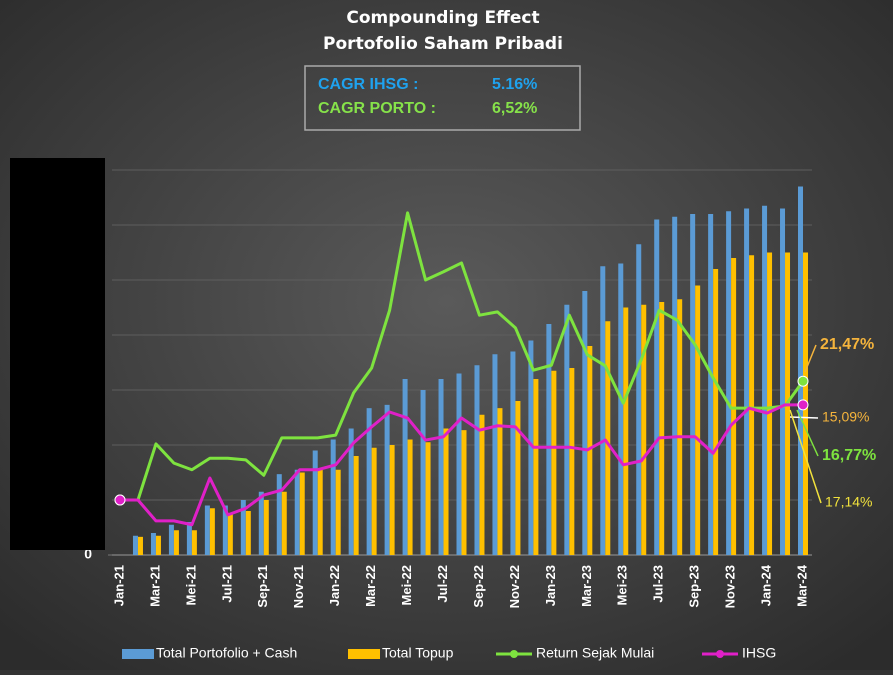  Describe the element at coordinates (595, 653) in the screenshot. I see `legend-label: Return Sejak Mulai` at that location.